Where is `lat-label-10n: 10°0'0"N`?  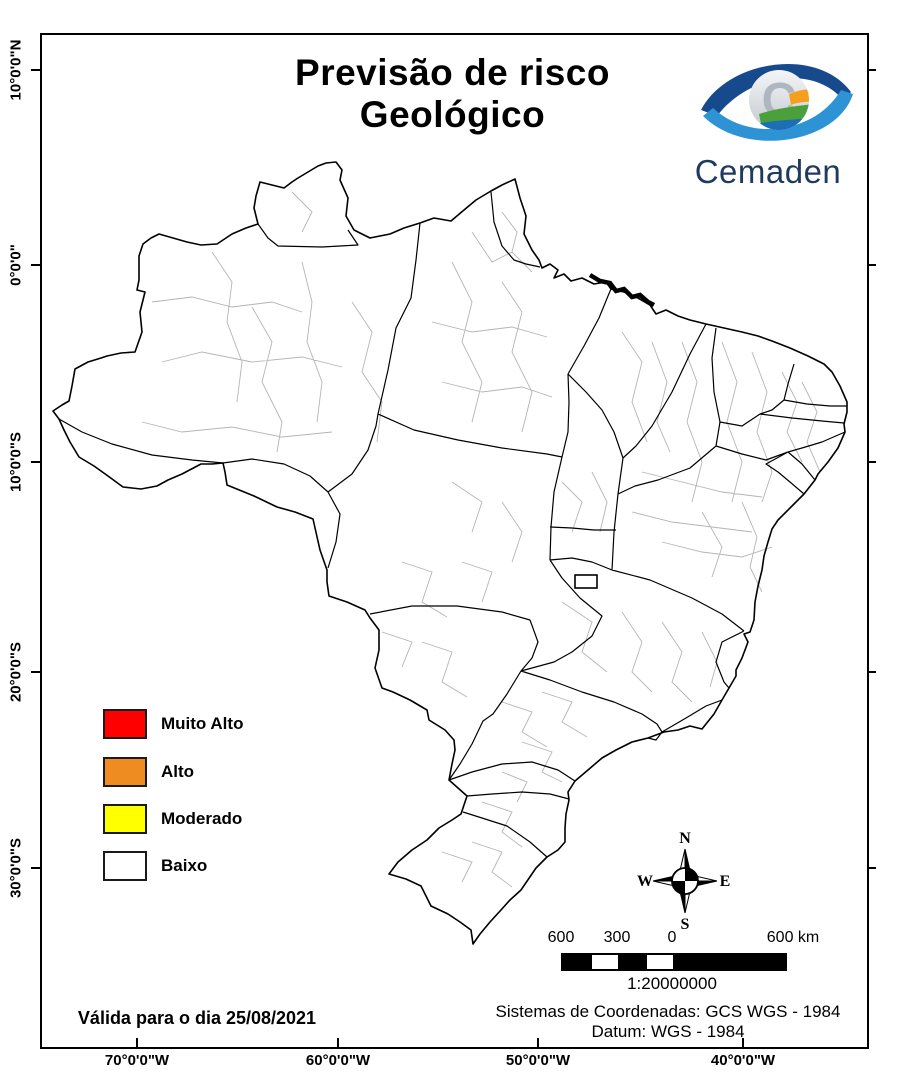
lat-label-10n: 10°0'0"N is located at coordinates (16, 70).